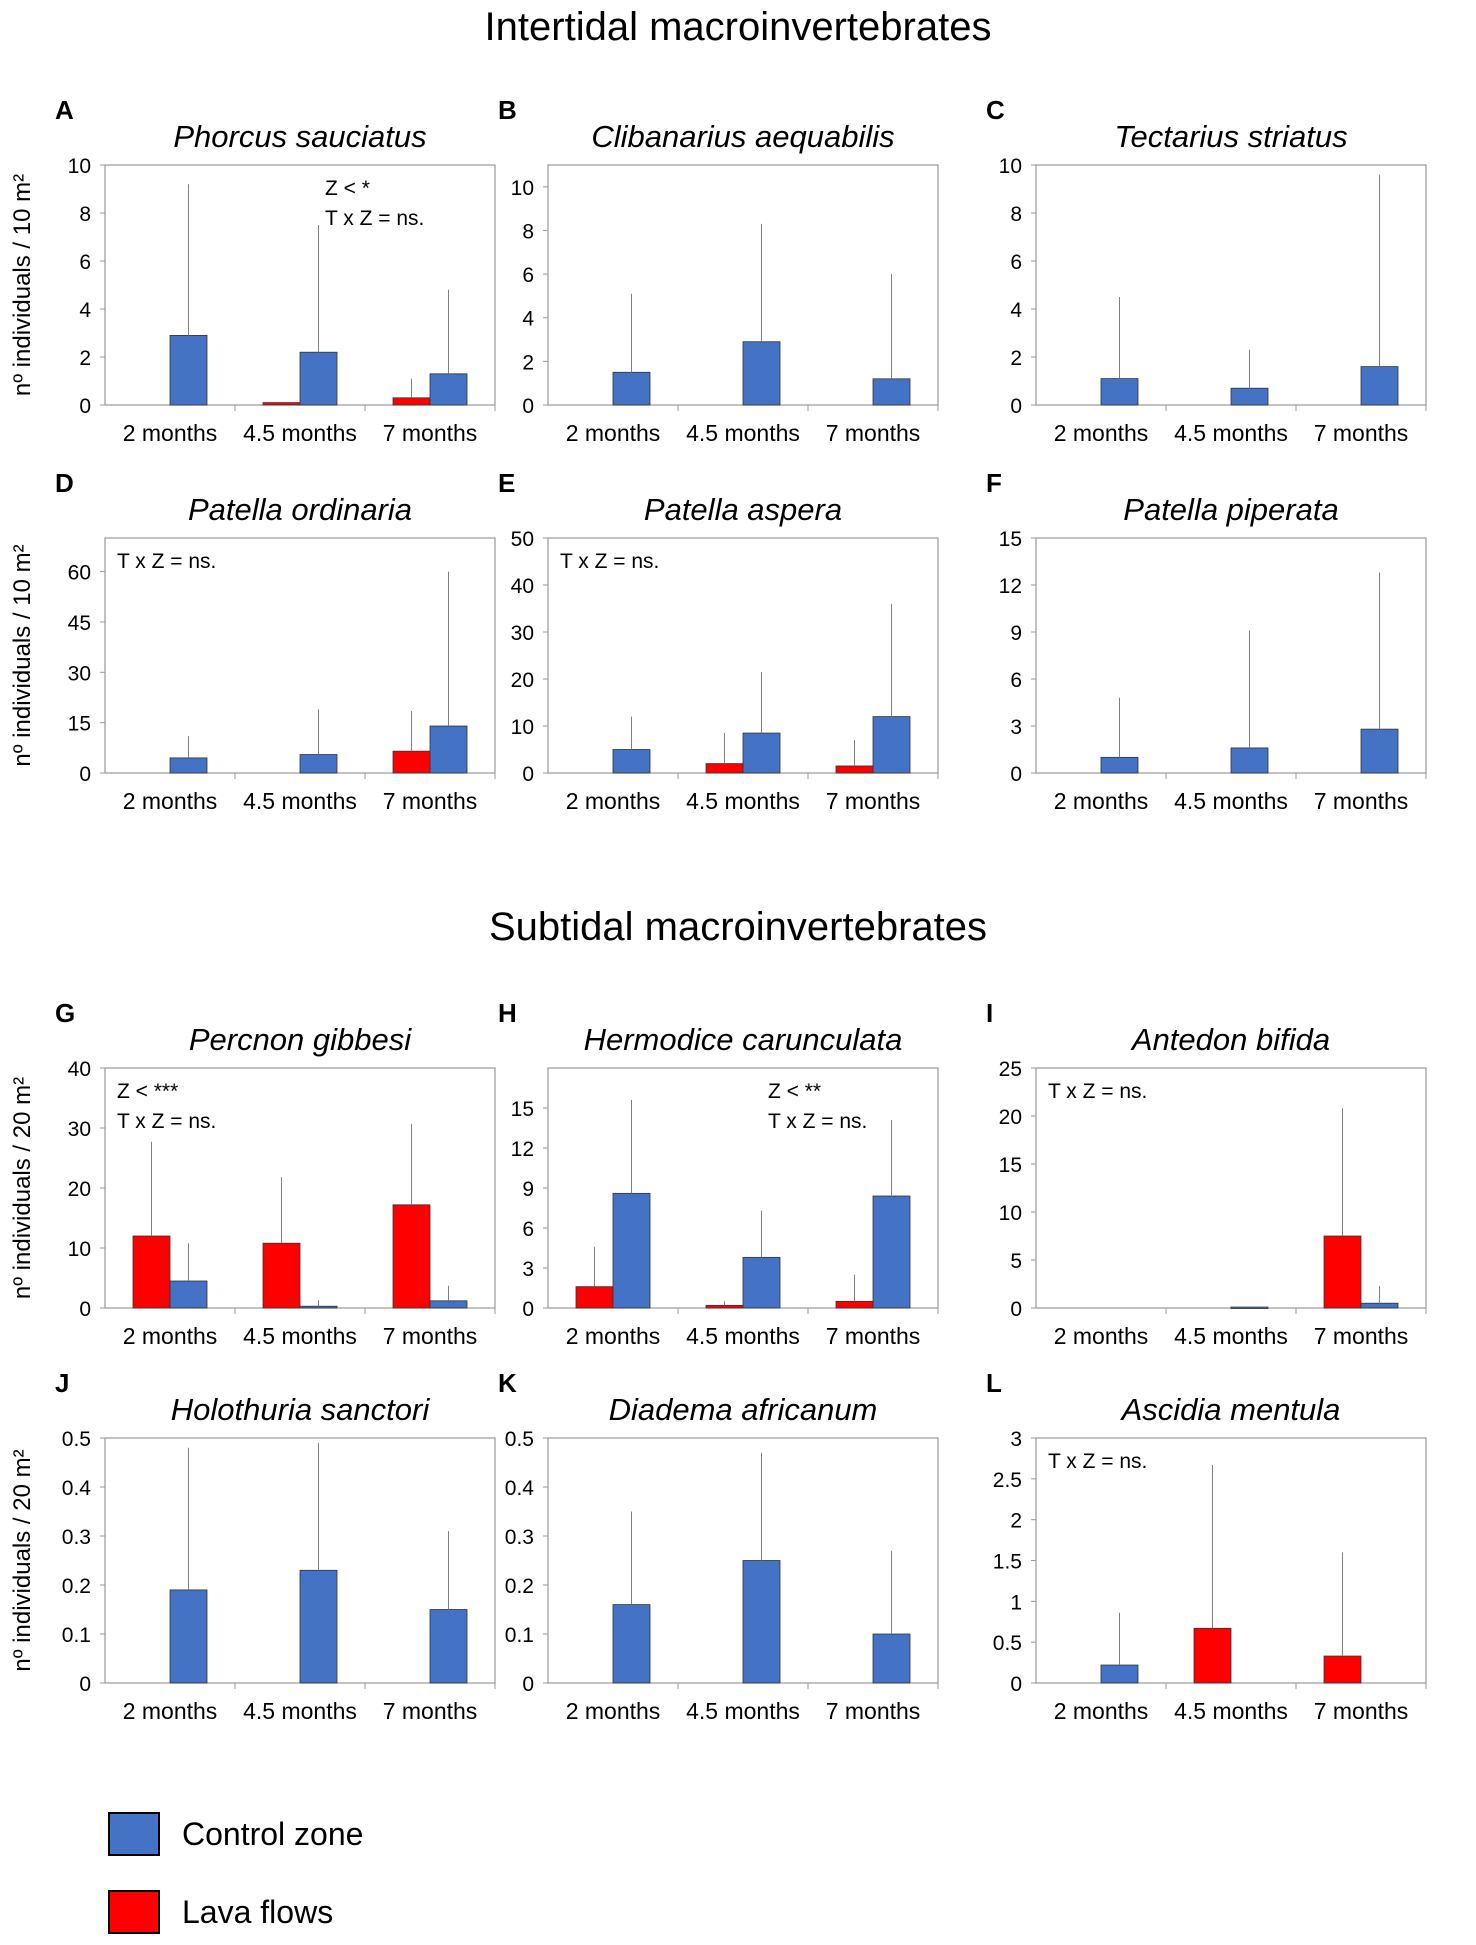 The image size is (1476, 1945). I want to click on y-tick-label: 5, so click(1016, 1261).